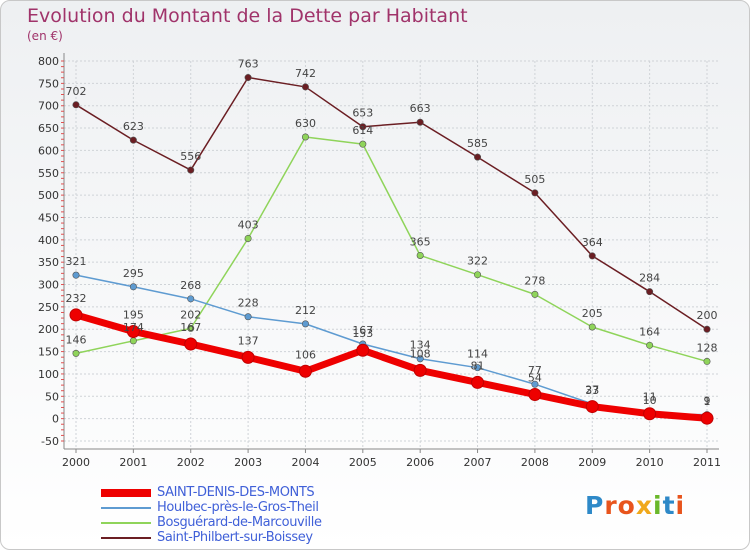 The image size is (750, 550). What do you see at coordinates (133, 273) in the screenshot?
I see `data-label: 295` at bounding box center [133, 273].